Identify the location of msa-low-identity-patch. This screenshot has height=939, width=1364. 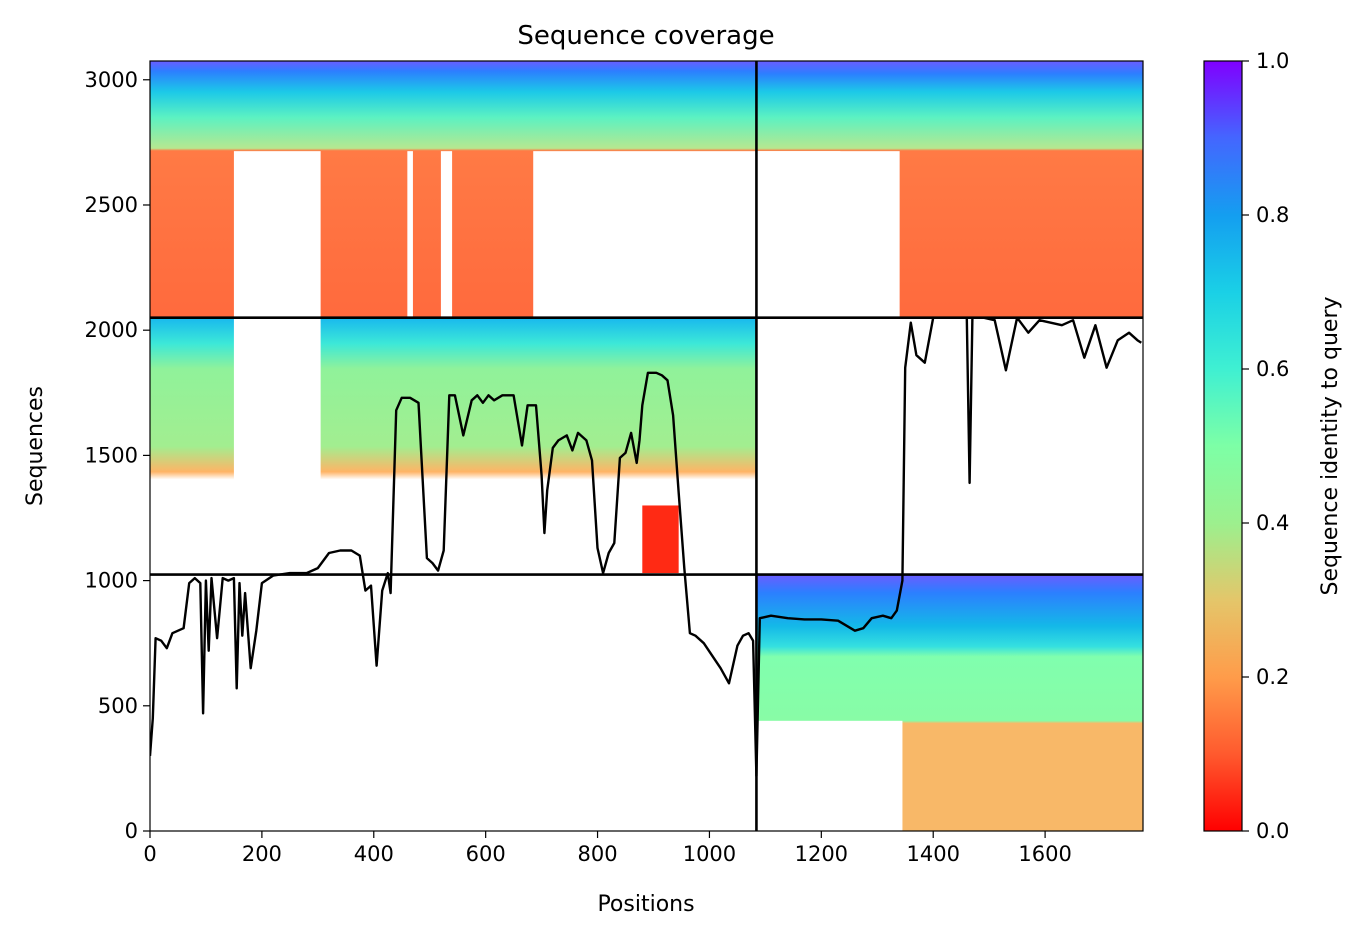
(660, 539).